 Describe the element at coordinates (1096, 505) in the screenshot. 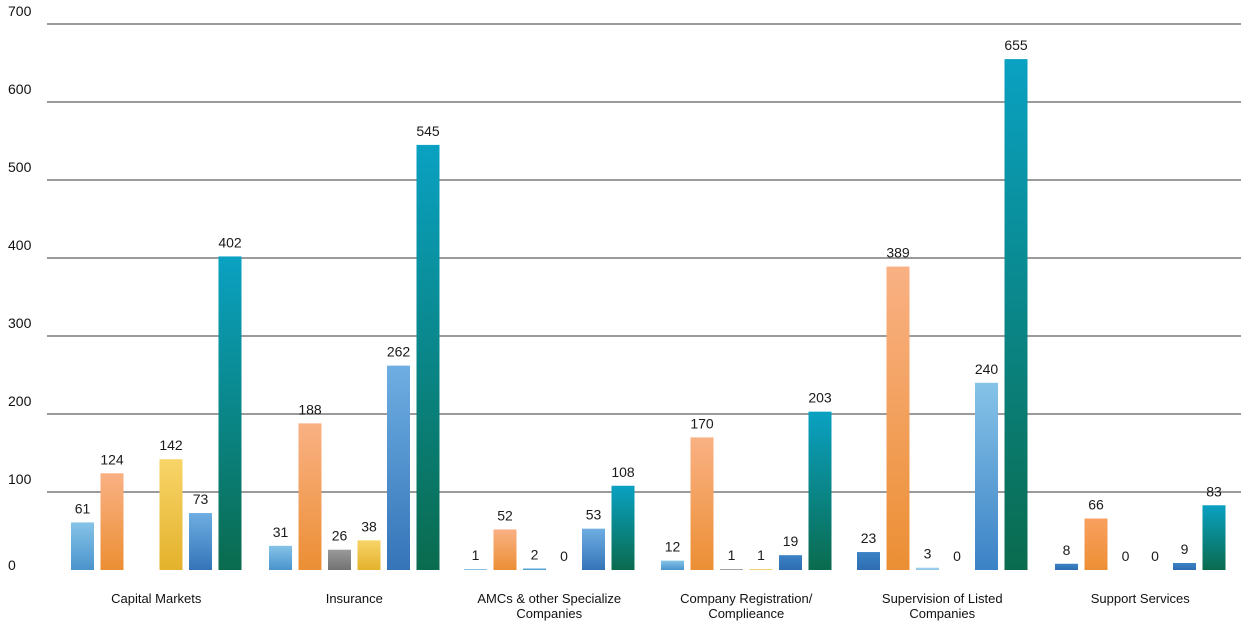

I see `data-label: 66` at that location.